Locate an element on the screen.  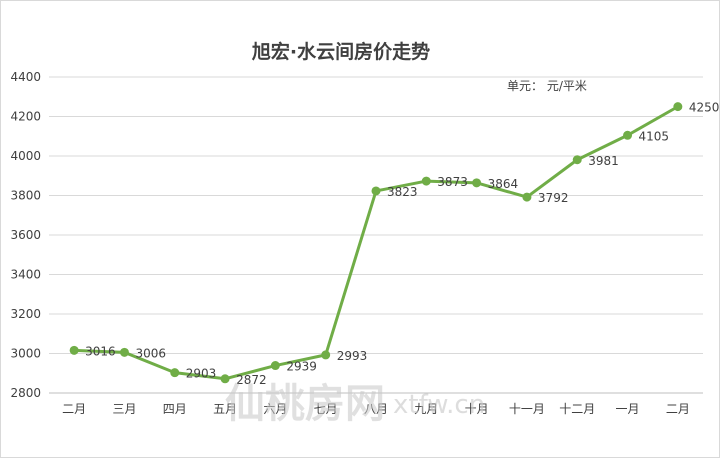
y-tick-label: 3400 is located at coordinates (25, 275).